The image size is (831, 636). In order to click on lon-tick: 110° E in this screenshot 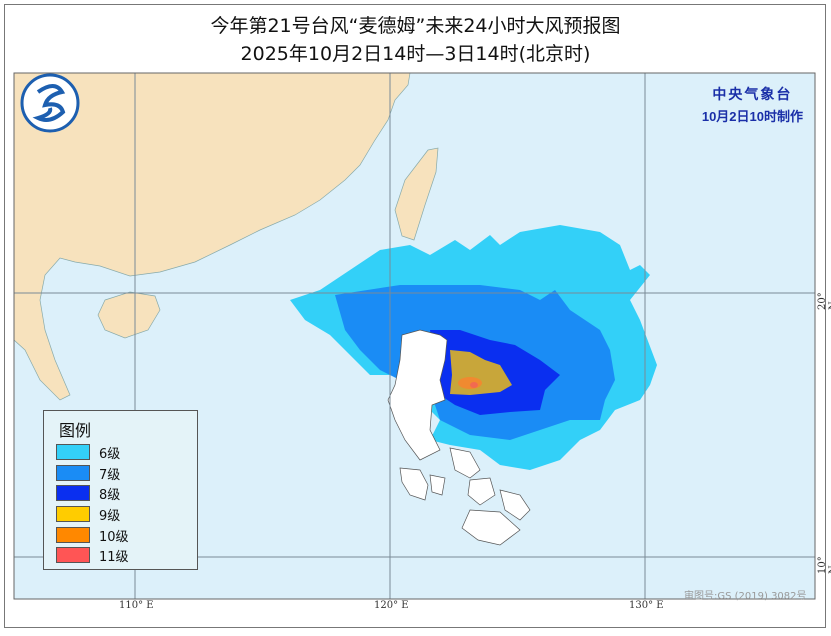, I will do `click(136, 605)`.